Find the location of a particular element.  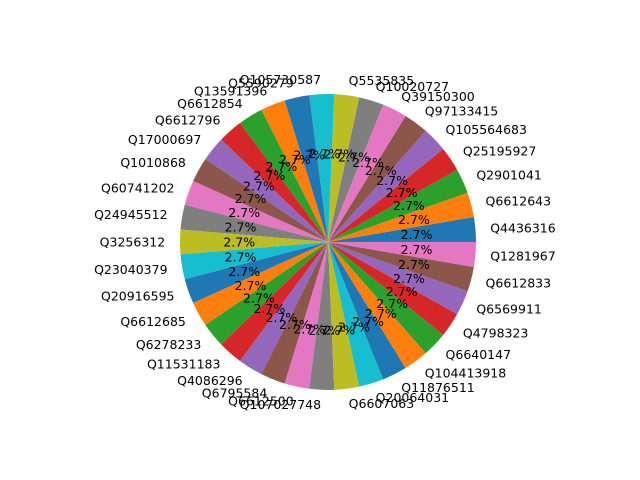

pie-category-label: Q6612796 is located at coordinates (188, 119).